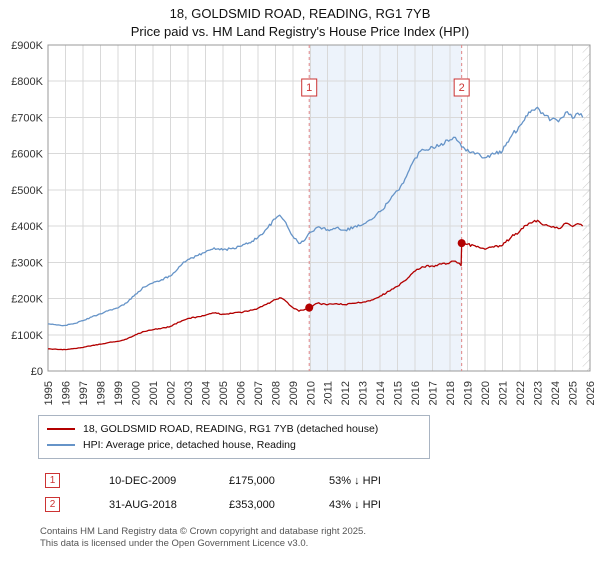 Image resolution: width=600 pixels, height=566 pixels. Describe the element at coordinates (241, 393) in the screenshot. I see `svg-text: 2006` at that location.